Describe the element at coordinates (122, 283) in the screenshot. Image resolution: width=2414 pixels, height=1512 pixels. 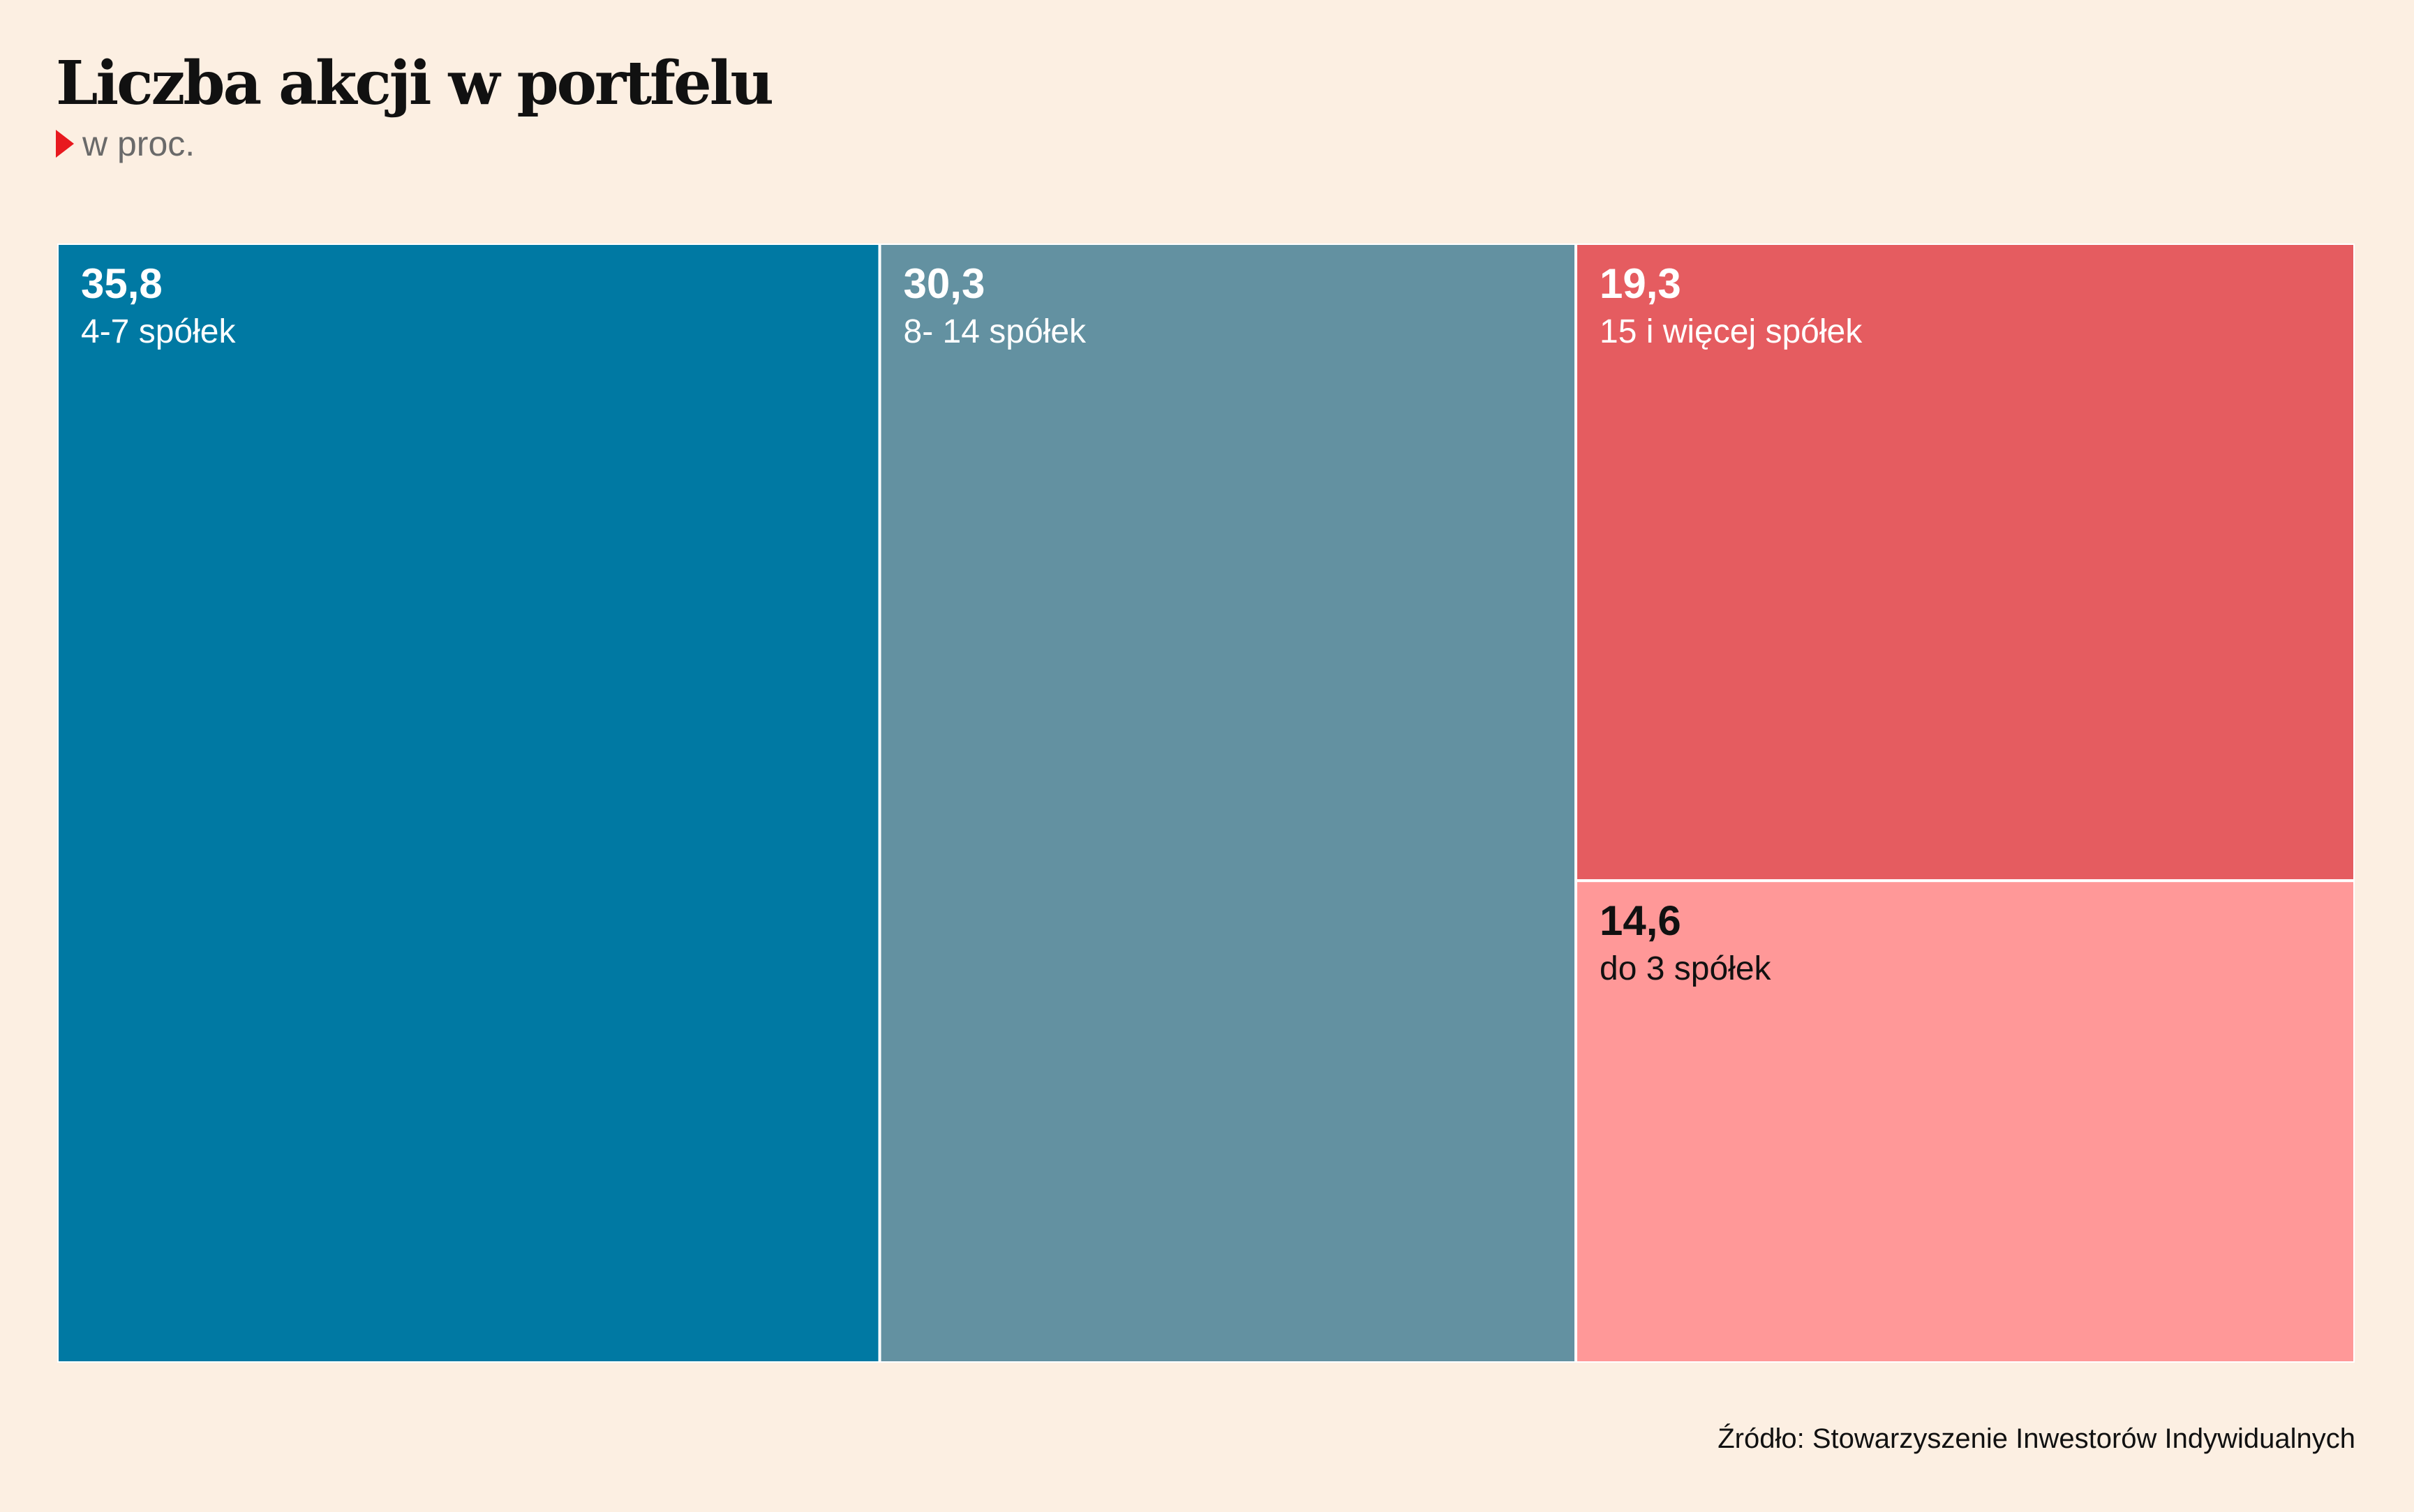
I see `treemap-value-label: 35,8` at that location.